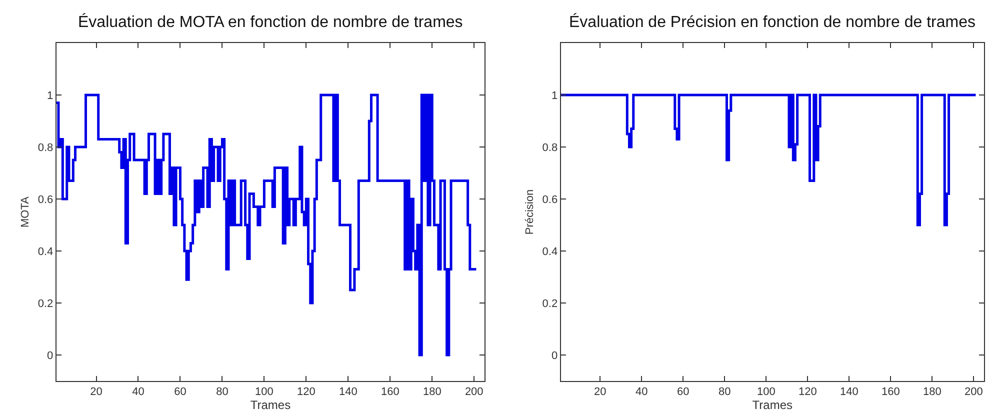 The width and height of the screenshot is (989, 415). I want to click on chart-title: Évaluation de MOTA en fonction de nombre de trames, so click(270, 22).